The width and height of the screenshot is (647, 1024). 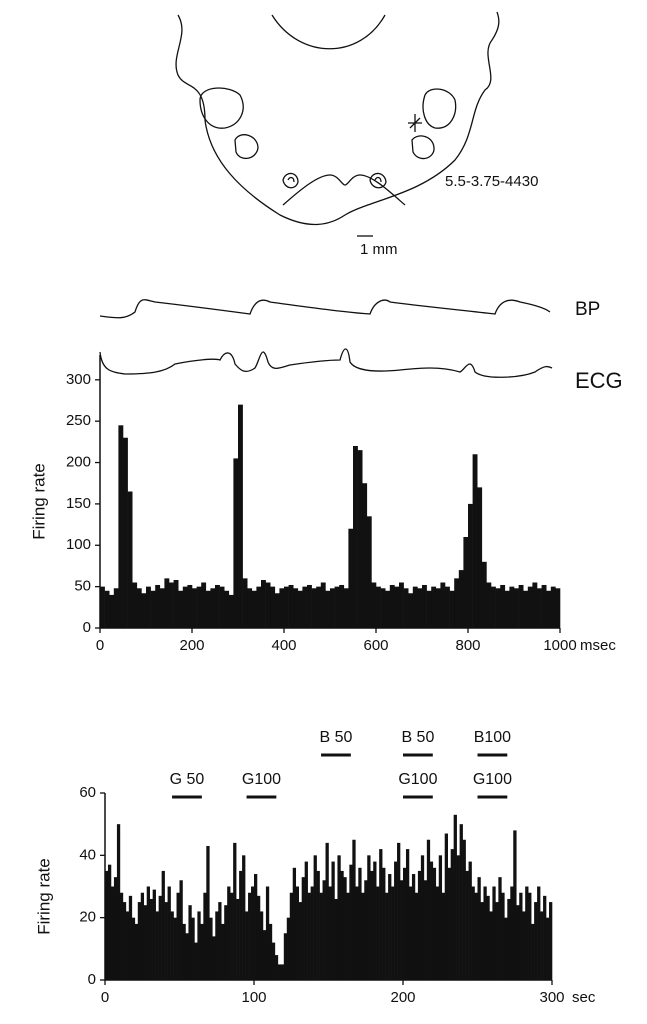 What do you see at coordinates (356, 134) in the screenshot?
I see `brain-section: 5.5-3.75-4430 1 mm` at bounding box center [356, 134].